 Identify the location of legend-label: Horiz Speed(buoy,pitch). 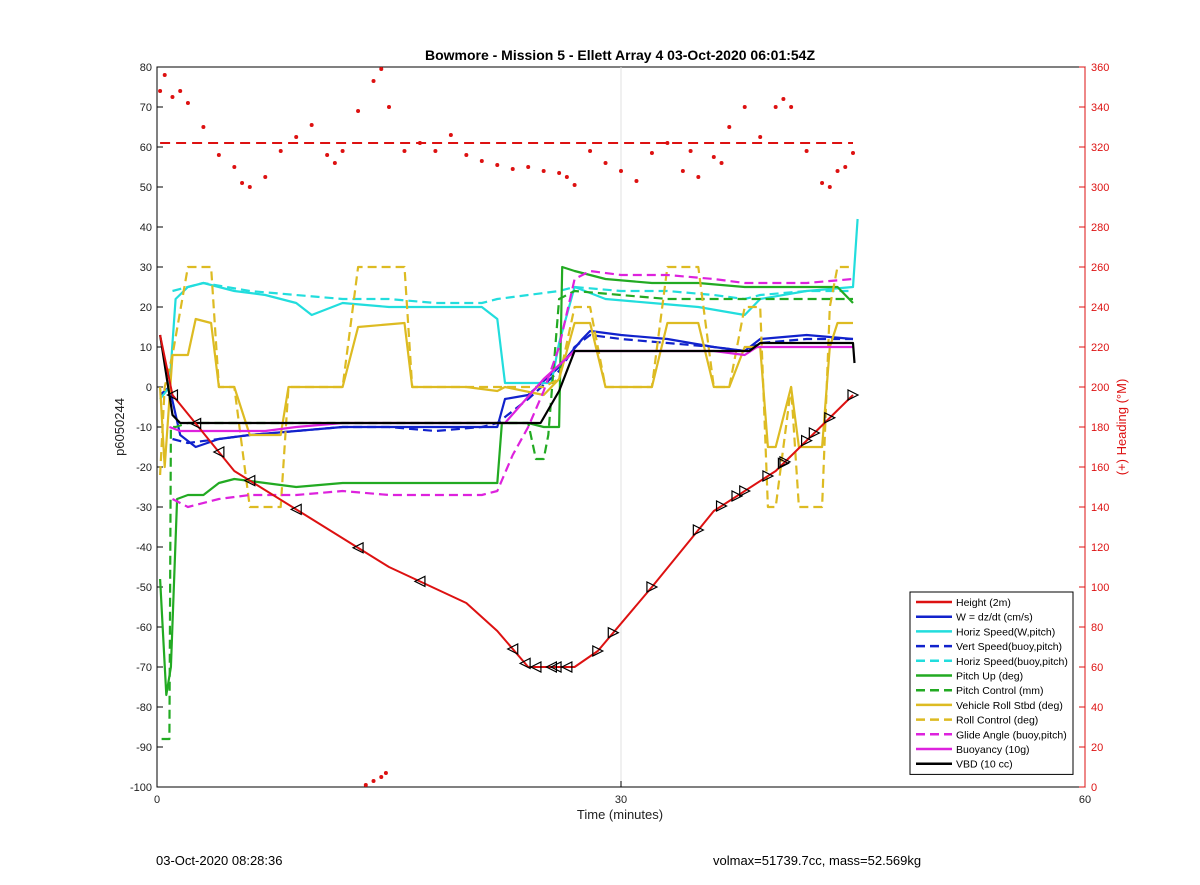
(1012, 662).